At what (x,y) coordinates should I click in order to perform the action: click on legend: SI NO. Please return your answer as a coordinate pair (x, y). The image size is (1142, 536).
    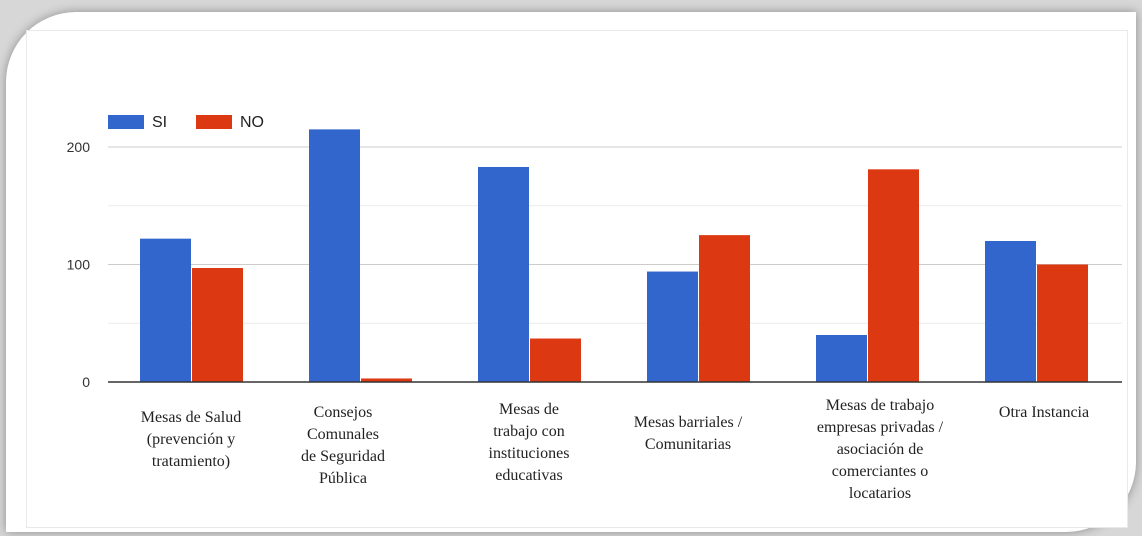
    Looking at the image, I should click on (186, 122).